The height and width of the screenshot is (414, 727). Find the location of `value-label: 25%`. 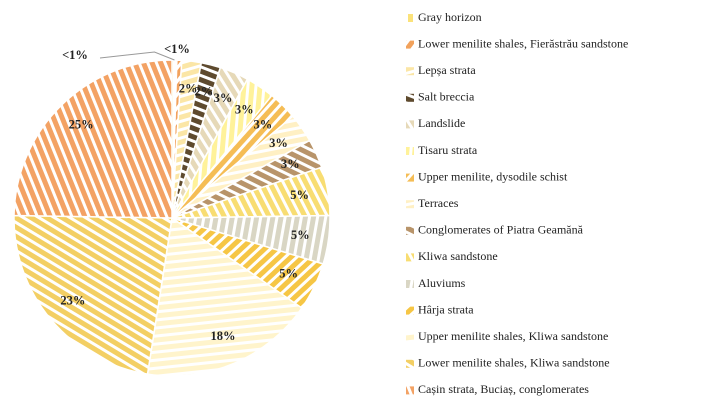

value-label: 25% is located at coordinates (81, 125).